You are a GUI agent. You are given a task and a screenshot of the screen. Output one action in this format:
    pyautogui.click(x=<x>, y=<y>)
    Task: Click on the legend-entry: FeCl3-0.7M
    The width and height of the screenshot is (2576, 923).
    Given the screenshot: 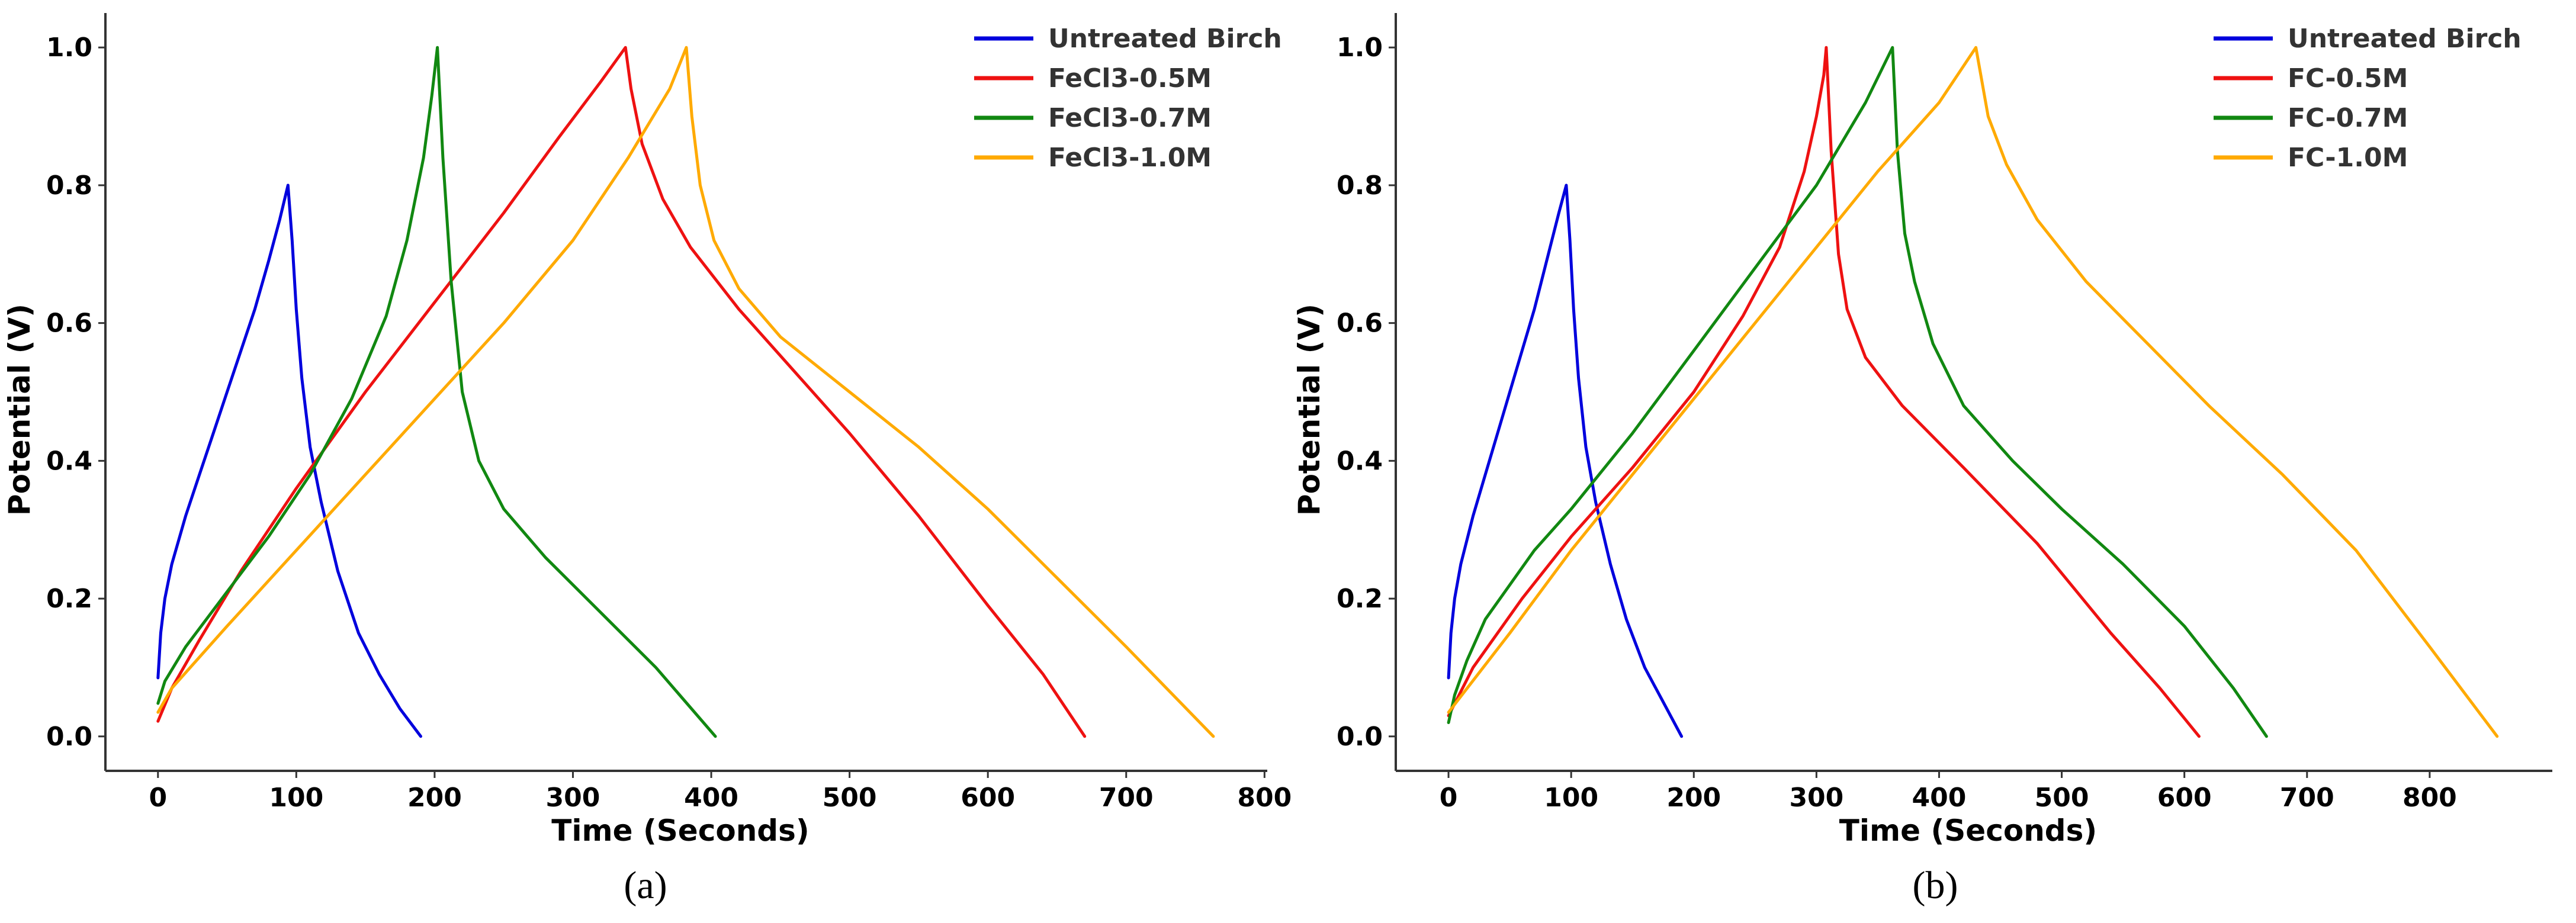 What is the action you would take?
    pyautogui.click(x=1130, y=118)
    